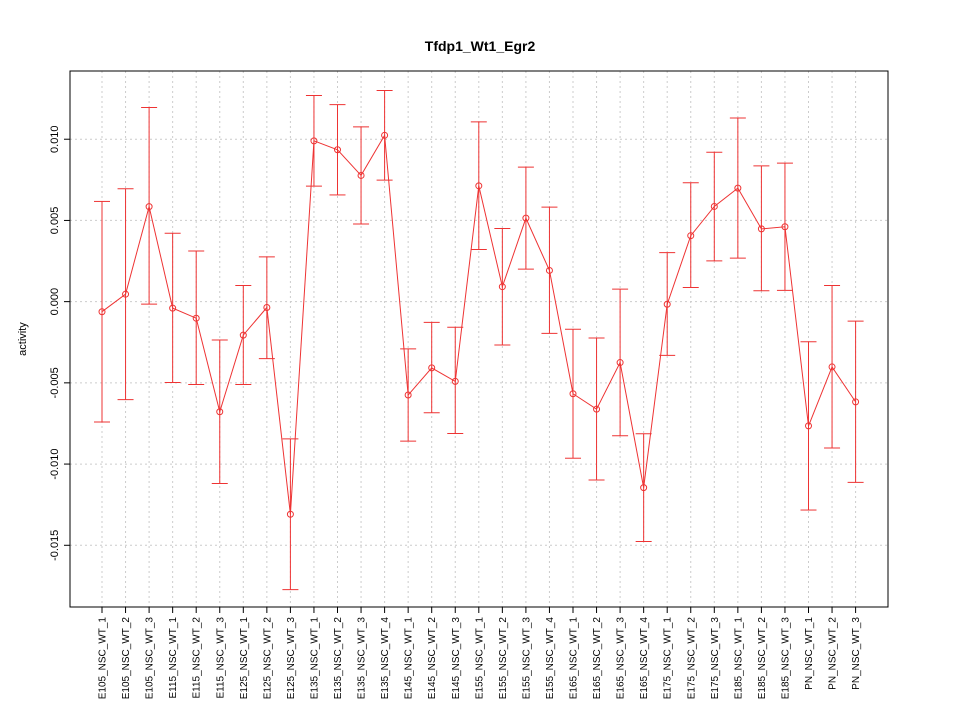 This screenshot has height=720, width=960. Describe the element at coordinates (738, 658) in the screenshot. I see `x-tick-label: E185_NSC_WT_1` at that location.